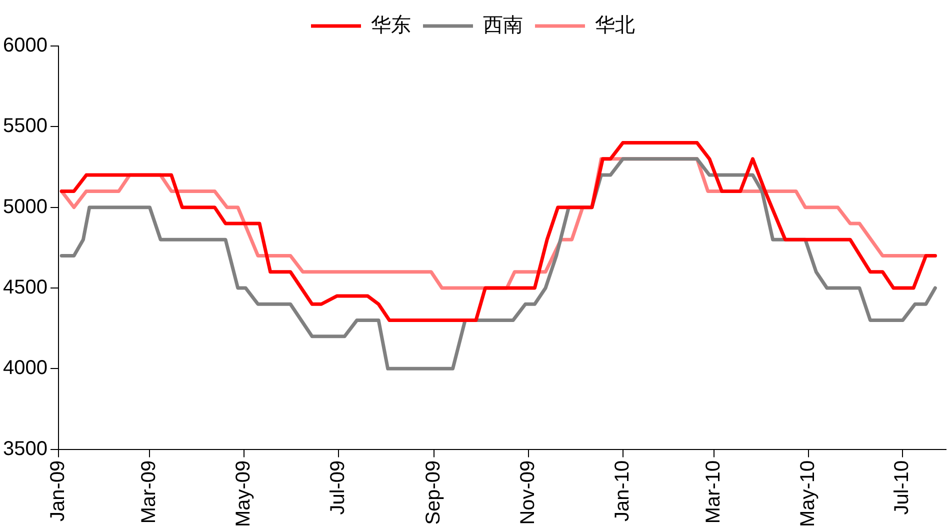 The image size is (948, 530). I want to click on y-tick-label: 4000, so click(25, 368).